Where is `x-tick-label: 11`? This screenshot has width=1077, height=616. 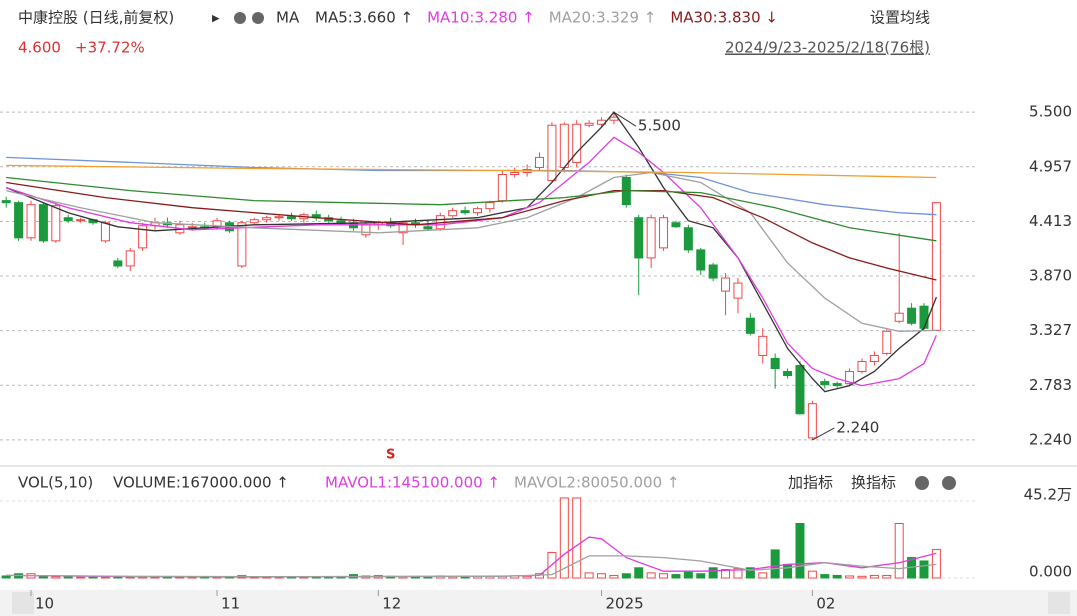 x-tick-label: 11 is located at coordinates (230, 604).